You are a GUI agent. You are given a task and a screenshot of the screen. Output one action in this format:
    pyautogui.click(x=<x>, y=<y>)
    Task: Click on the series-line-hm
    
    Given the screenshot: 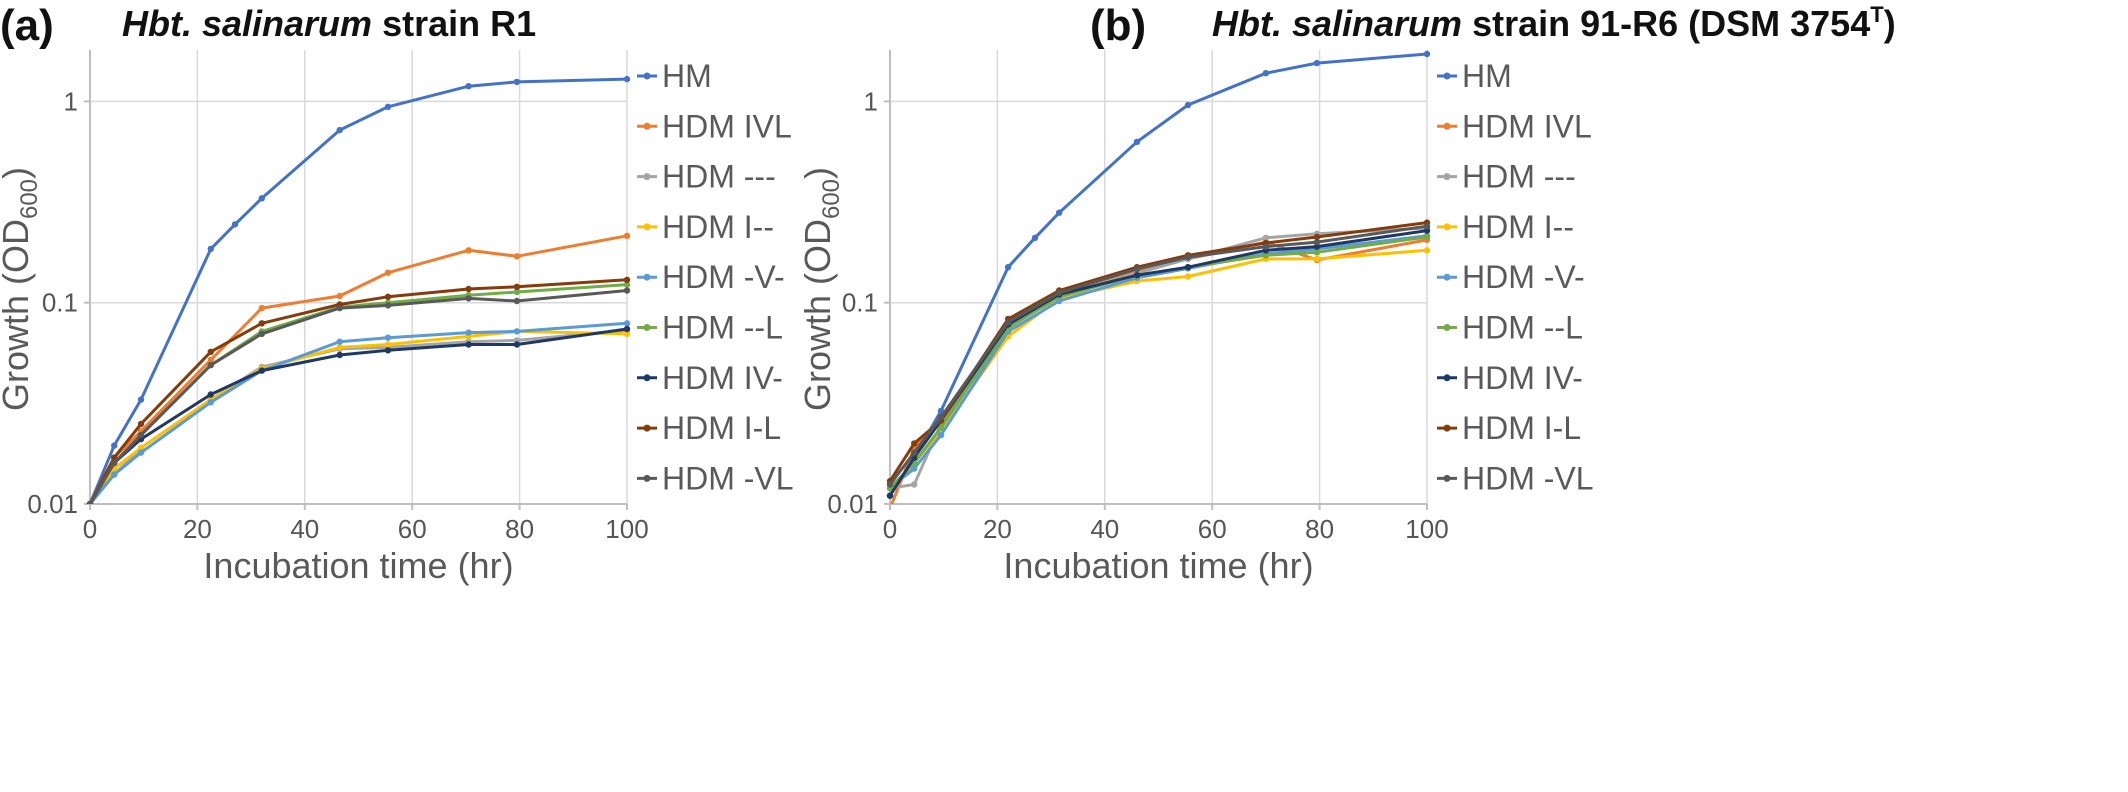 What is the action you would take?
    pyautogui.click(x=358, y=290)
    